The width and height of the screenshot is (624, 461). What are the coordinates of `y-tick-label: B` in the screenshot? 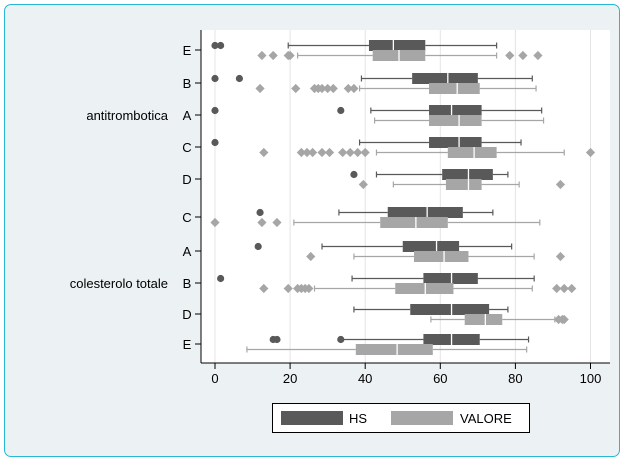 It's located at (187, 83).